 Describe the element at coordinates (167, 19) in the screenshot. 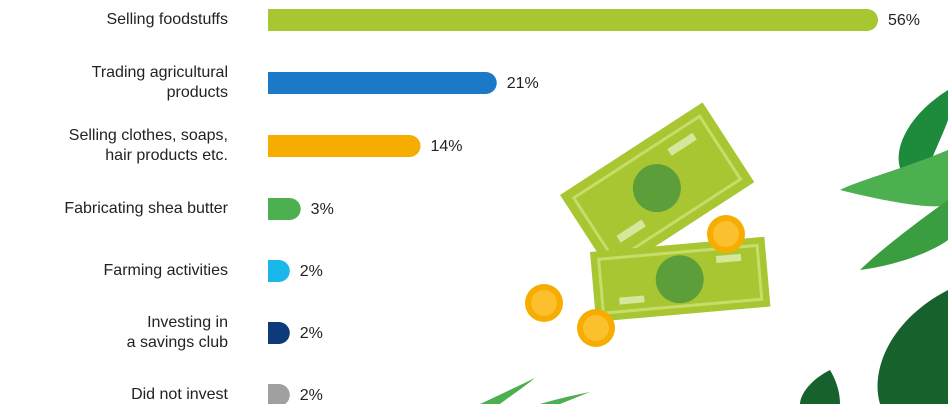

I see `category-label: Selling foodstuffs` at that location.